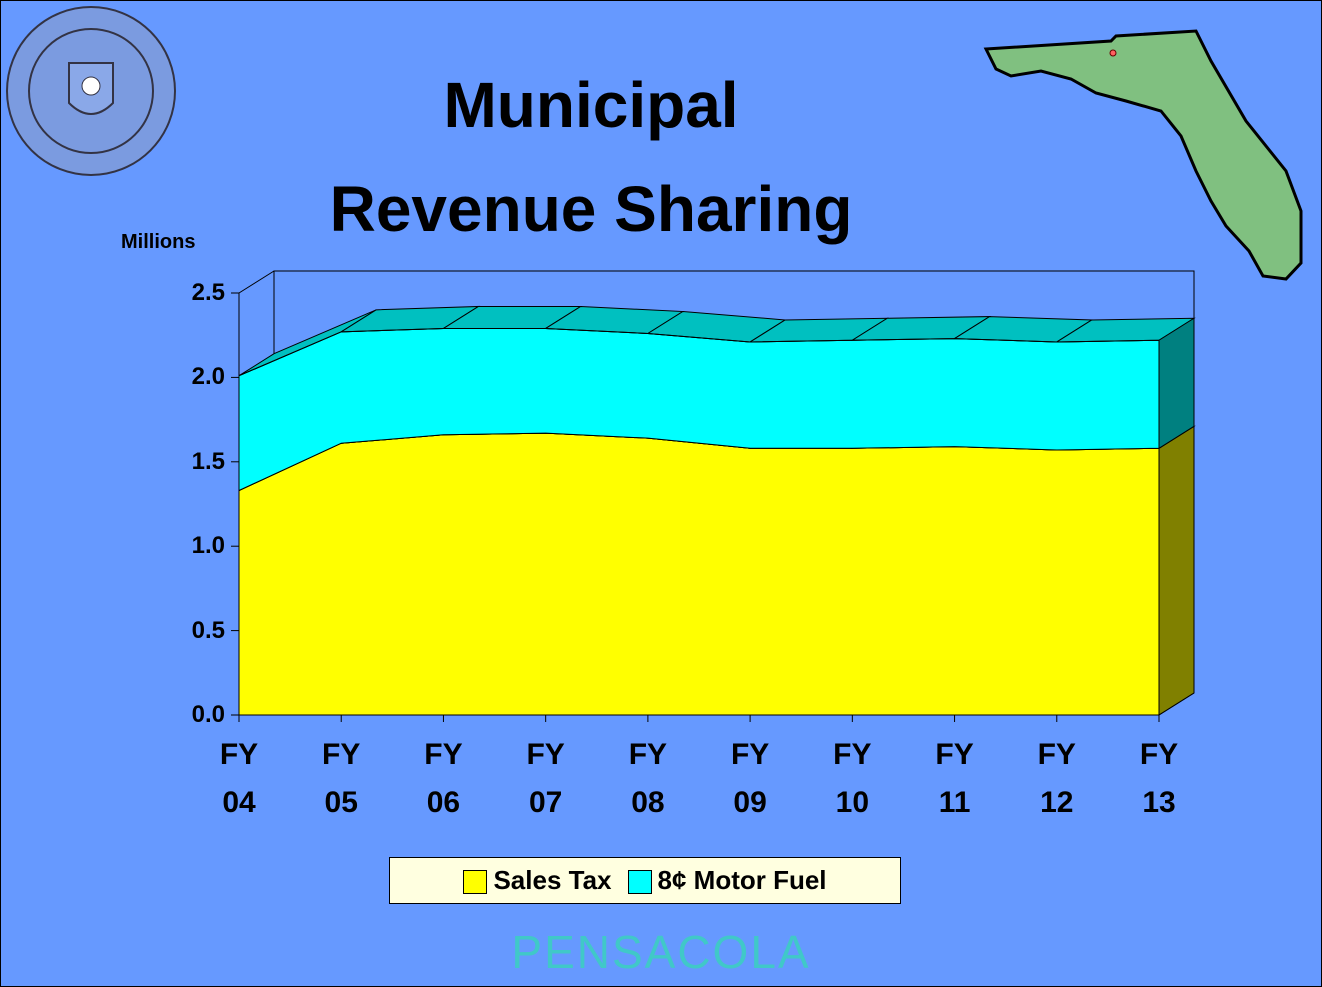 The height and width of the screenshot is (987, 1322). What do you see at coordinates (1176, 704) in the screenshot?
I see `floor-edge` at bounding box center [1176, 704].